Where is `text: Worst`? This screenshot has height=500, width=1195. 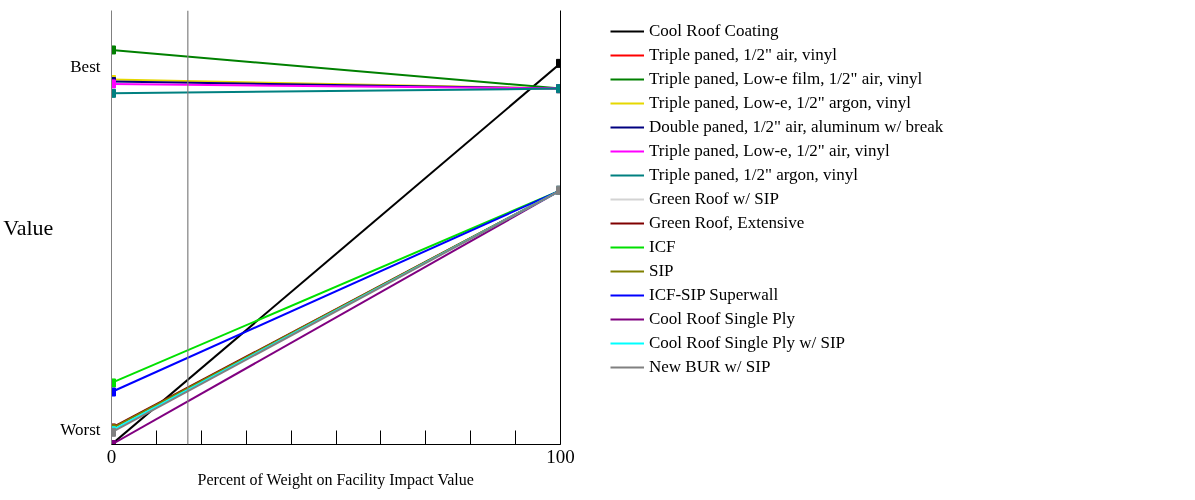
text: Worst is located at coordinates (80, 430).